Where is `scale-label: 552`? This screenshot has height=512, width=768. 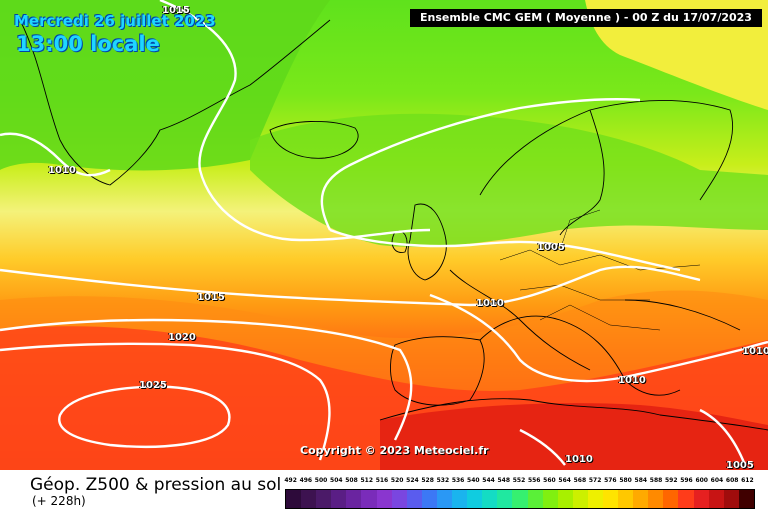 scale-label: 552 is located at coordinates (519, 480).